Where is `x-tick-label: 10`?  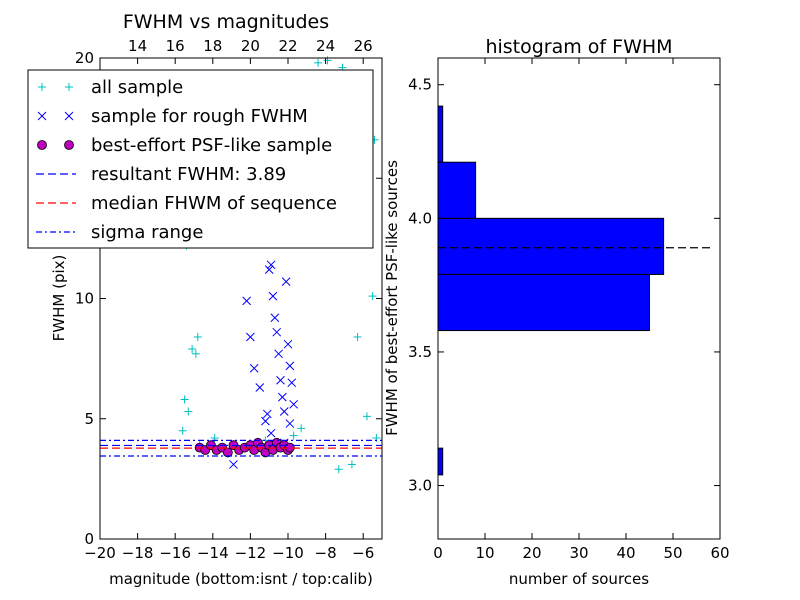
x-tick-label: 10 is located at coordinates (484, 553).